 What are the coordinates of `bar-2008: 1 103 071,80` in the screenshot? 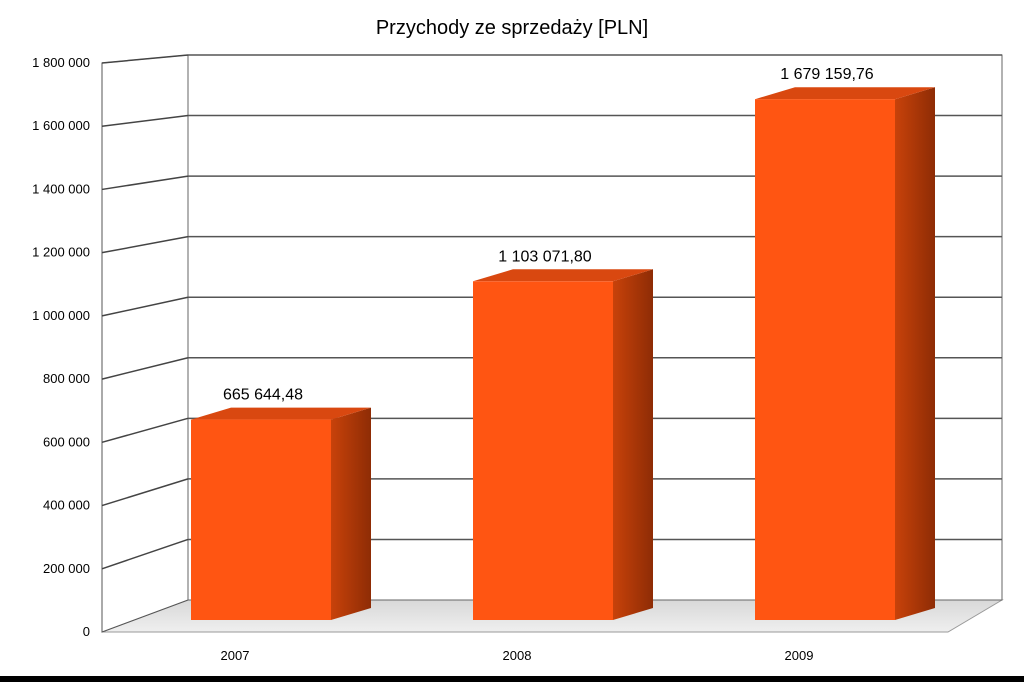 It's located at (563, 434).